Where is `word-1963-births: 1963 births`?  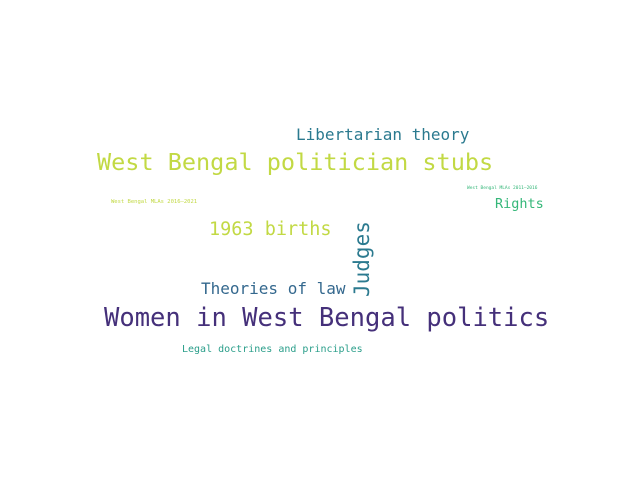
word-1963-births: 1963 births is located at coordinates (270, 229).